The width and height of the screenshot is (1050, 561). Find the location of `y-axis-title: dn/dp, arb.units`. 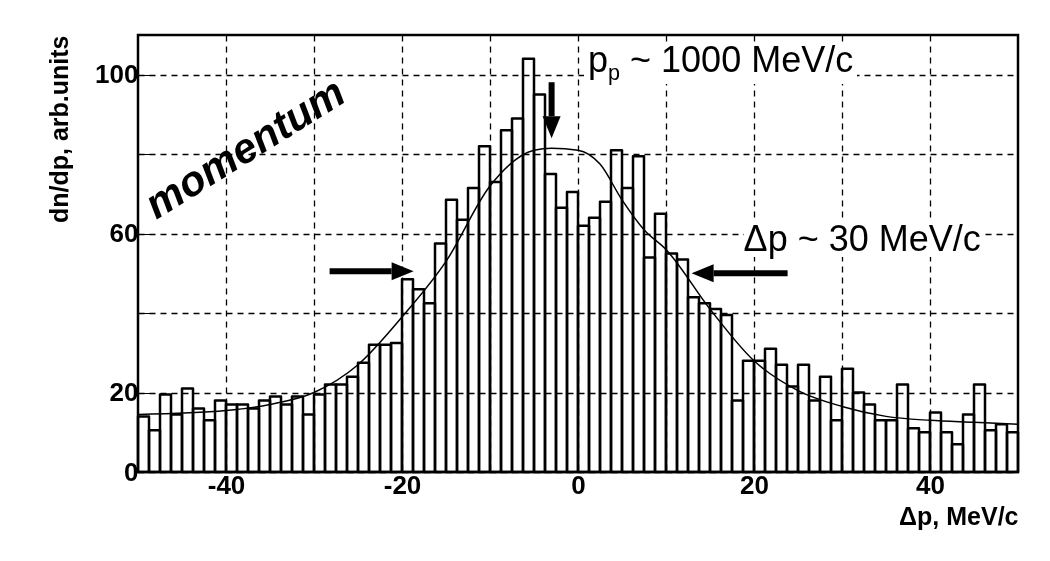

y-axis-title: dn/dp, arb.units is located at coordinates (59, 129).